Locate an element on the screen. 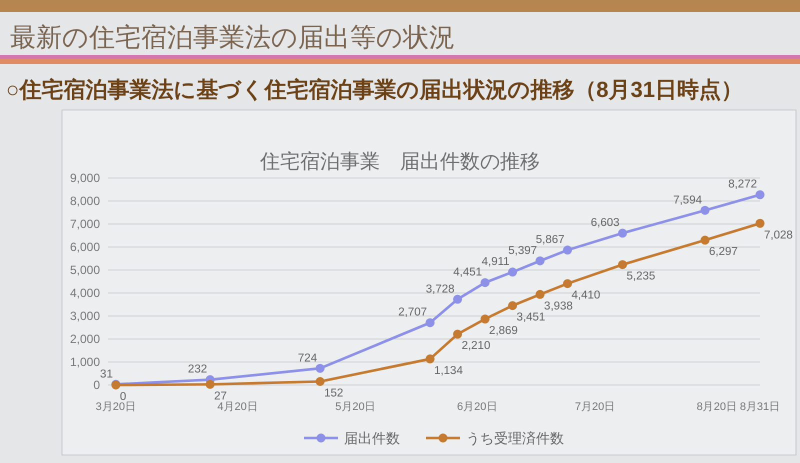  title: 最新の住宅宿泊事業法の届出等の状況 is located at coordinates (232, 37).